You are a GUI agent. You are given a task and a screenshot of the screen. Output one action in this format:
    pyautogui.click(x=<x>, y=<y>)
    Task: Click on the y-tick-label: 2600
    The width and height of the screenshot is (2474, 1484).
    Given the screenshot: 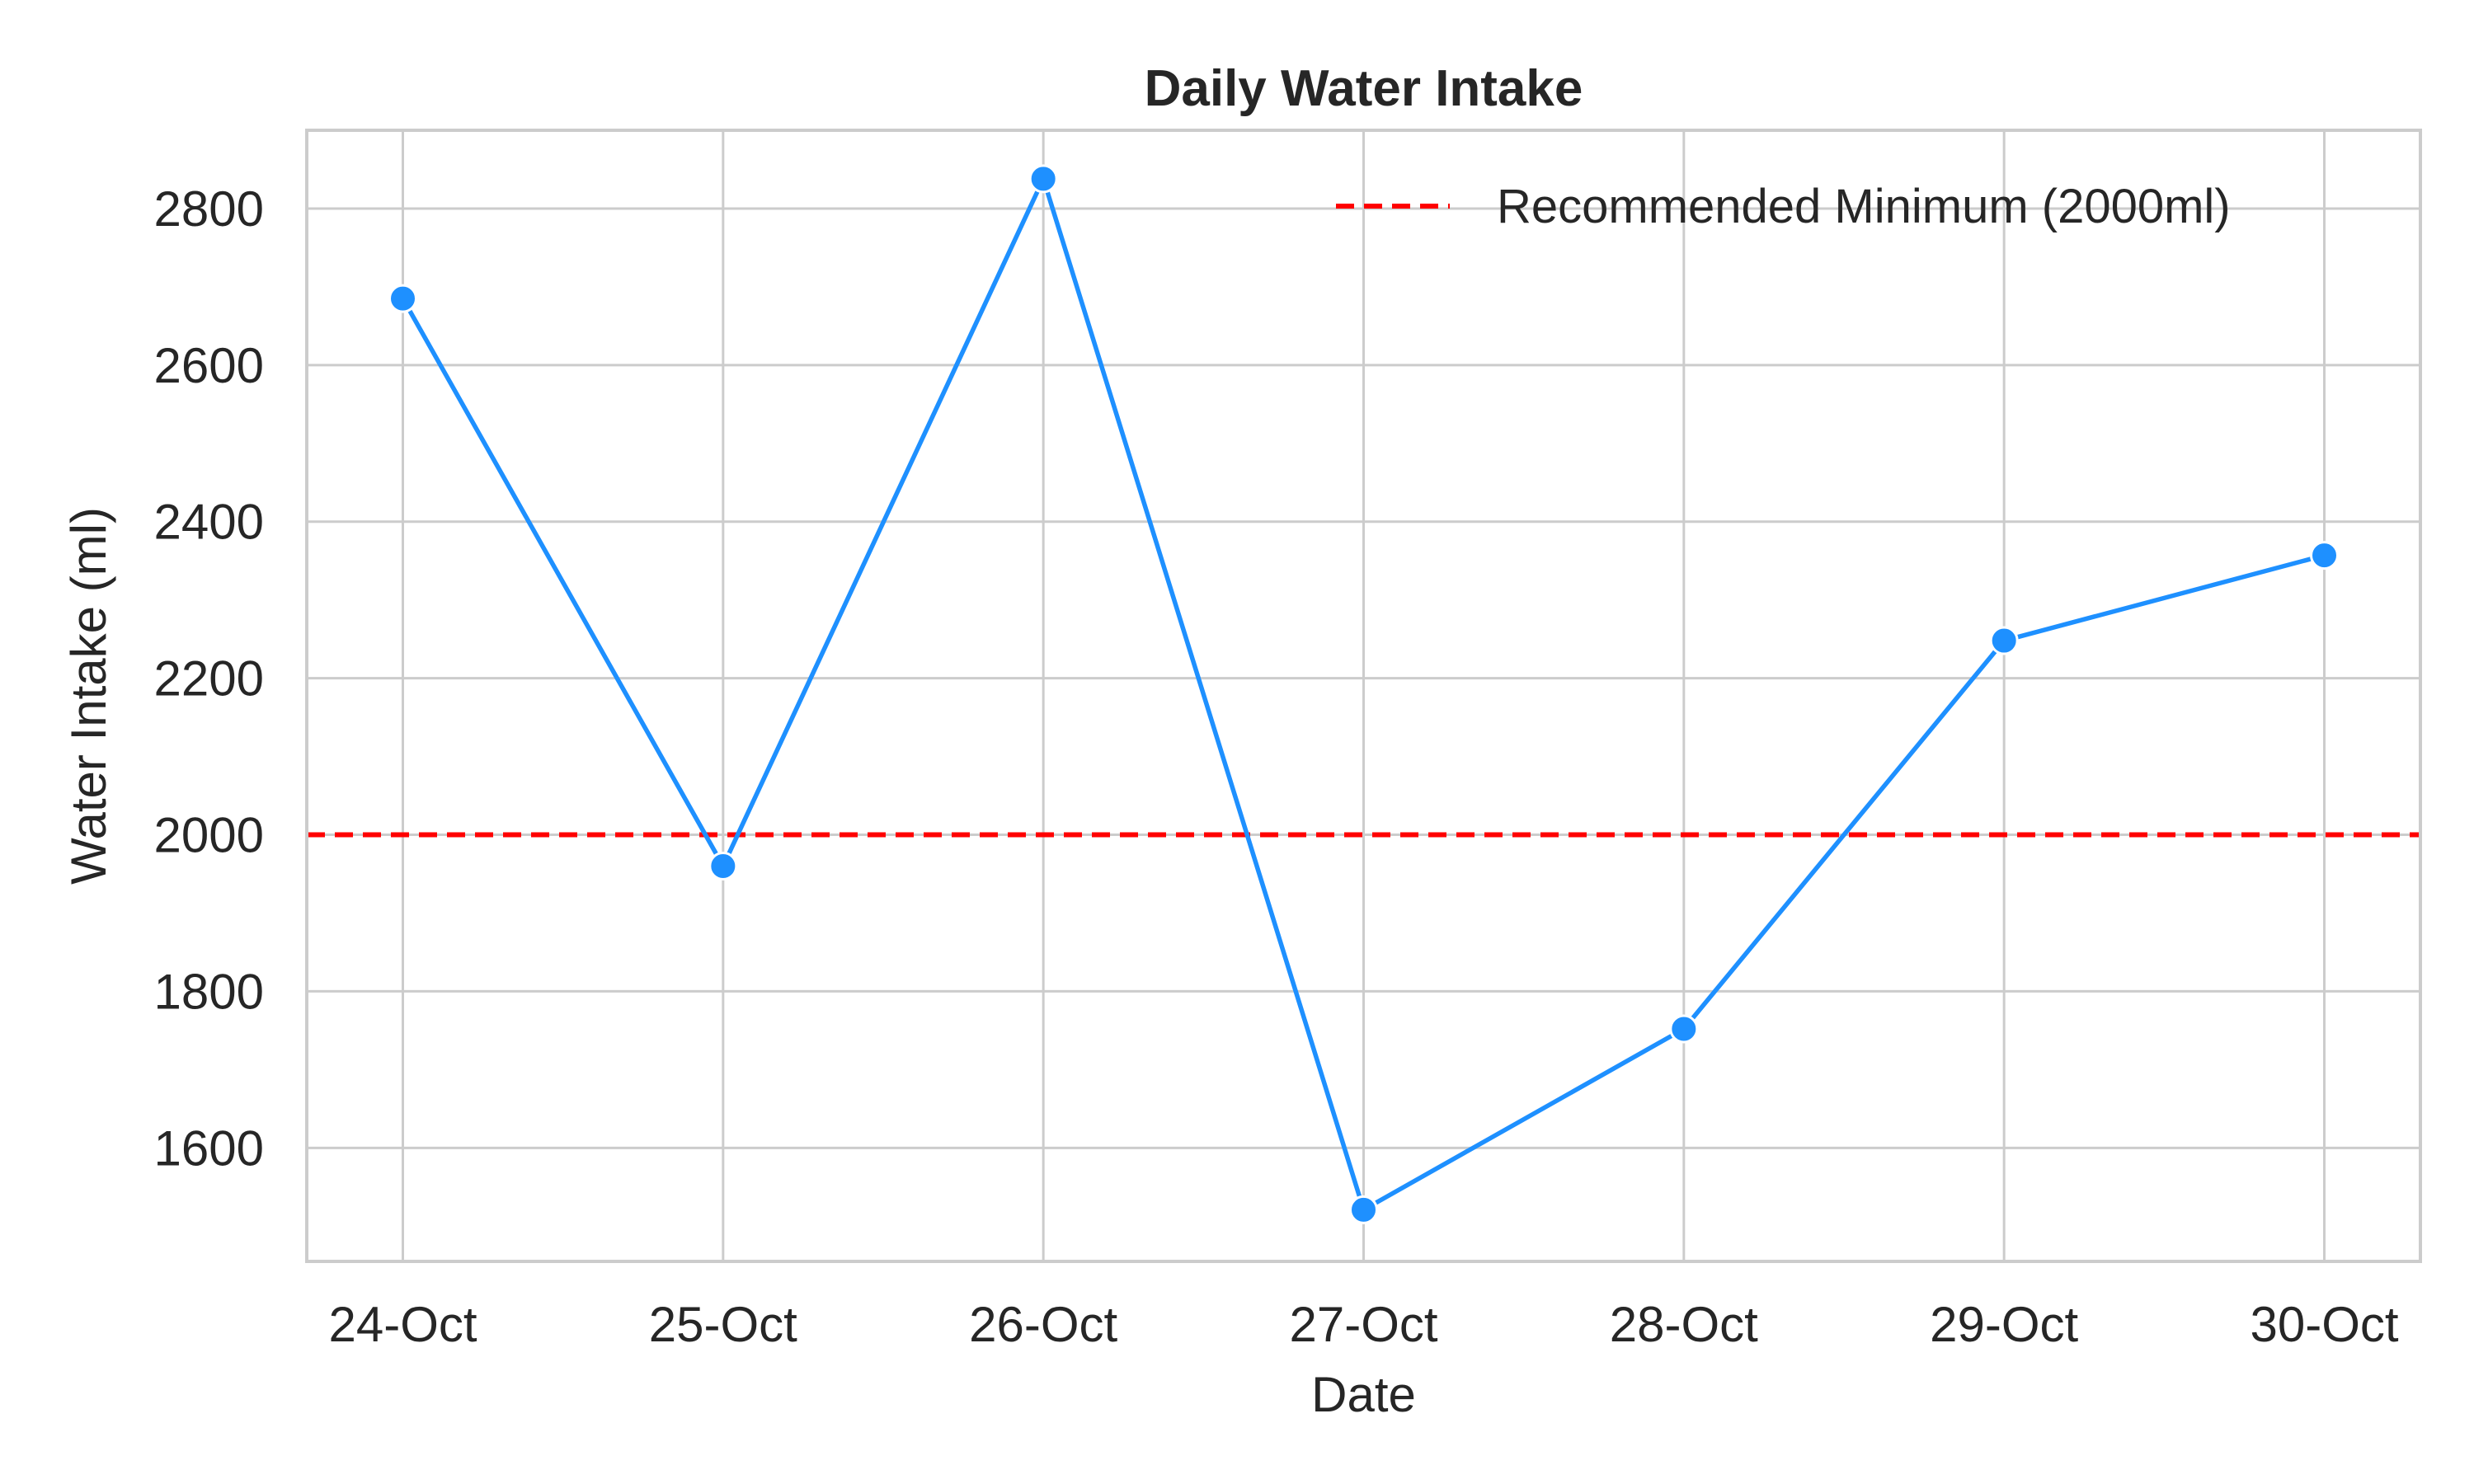 What is the action you would take?
    pyautogui.click(x=209, y=365)
    